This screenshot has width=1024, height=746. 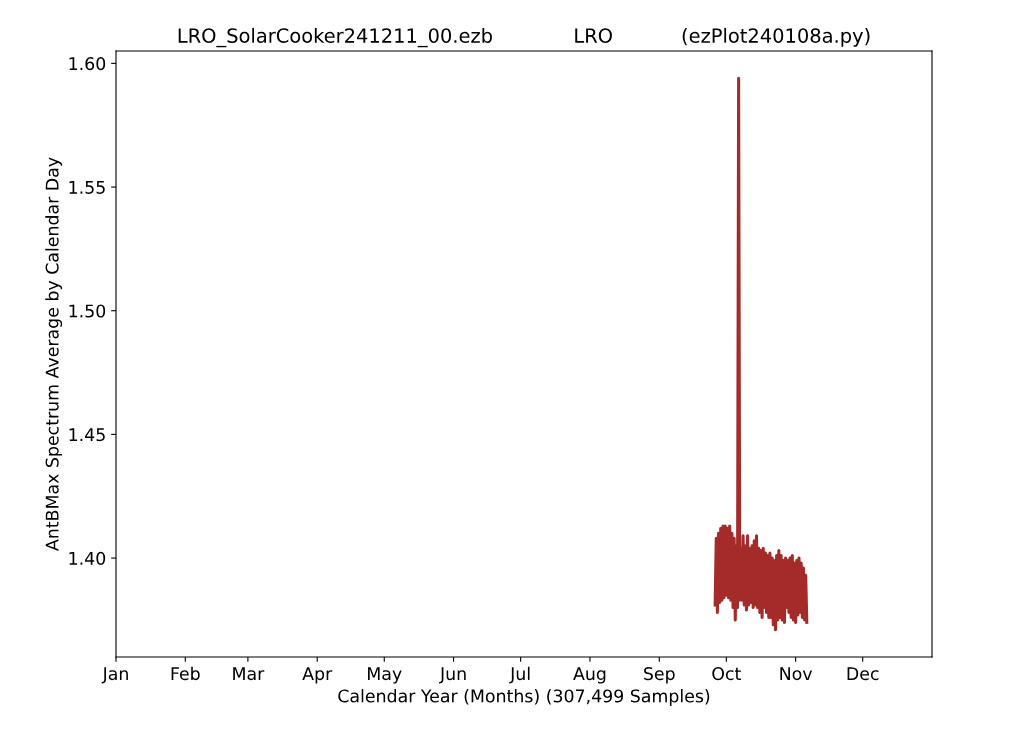 What do you see at coordinates (249, 674) in the screenshot?
I see `x-tick-label: Mar` at bounding box center [249, 674].